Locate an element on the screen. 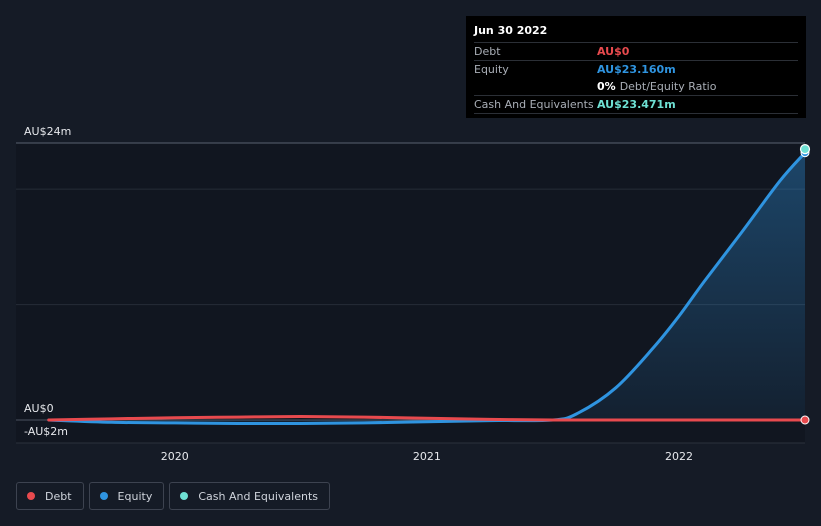 Image resolution: width=821 pixels, height=526 pixels. chart-legend: Debt Equity Cash And Equivalents is located at coordinates (173, 496).